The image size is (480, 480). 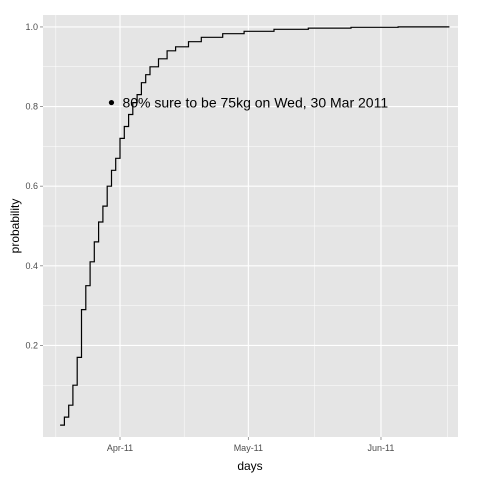 I want to click on x-tick-label: Jun-11, so click(x=381, y=448).